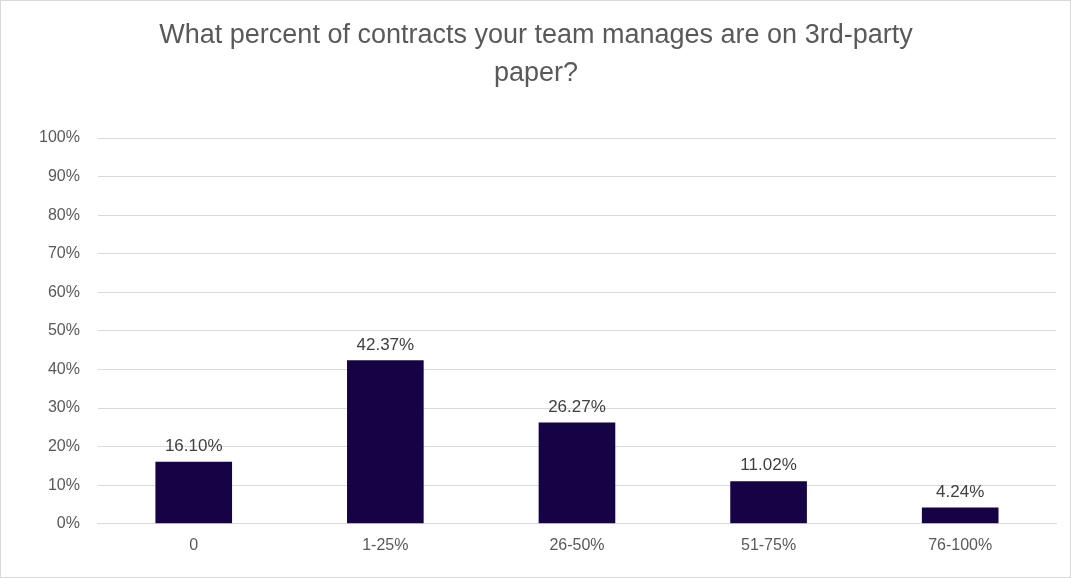  What do you see at coordinates (63, 175) in the screenshot?
I see `y-tick-label: 90%` at bounding box center [63, 175].